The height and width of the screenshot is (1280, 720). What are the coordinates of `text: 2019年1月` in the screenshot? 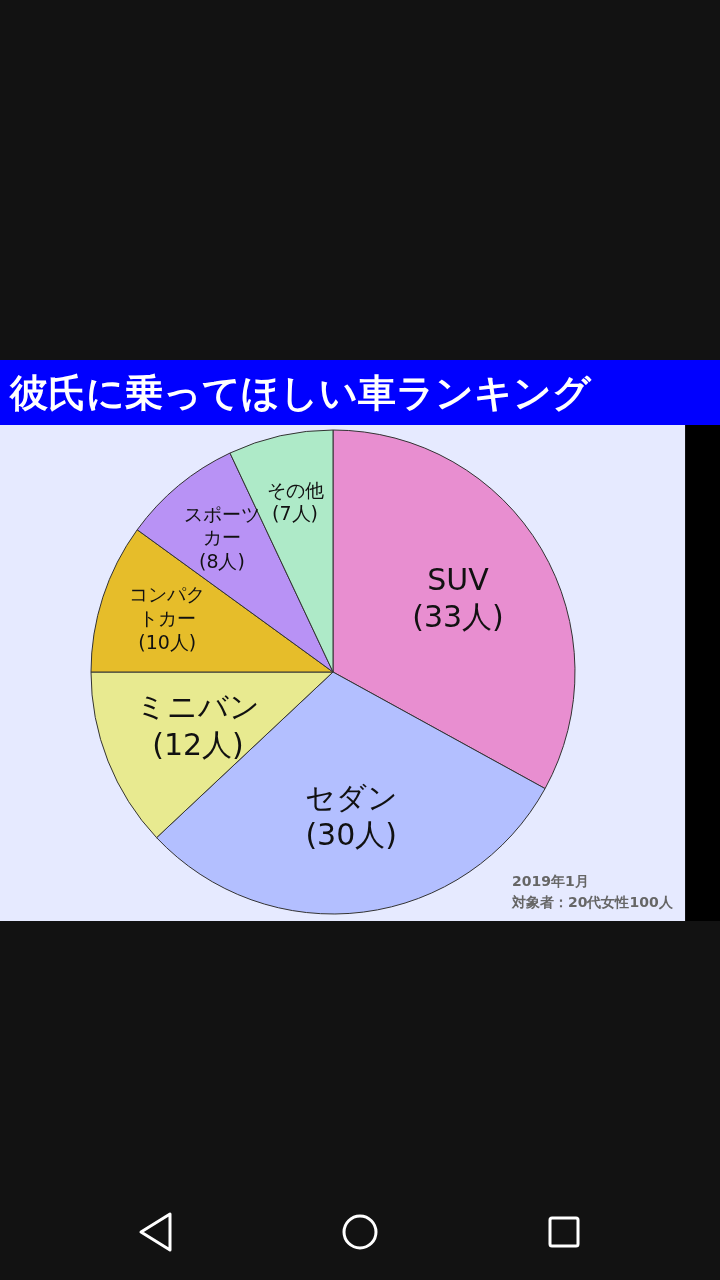 It's located at (550, 881).